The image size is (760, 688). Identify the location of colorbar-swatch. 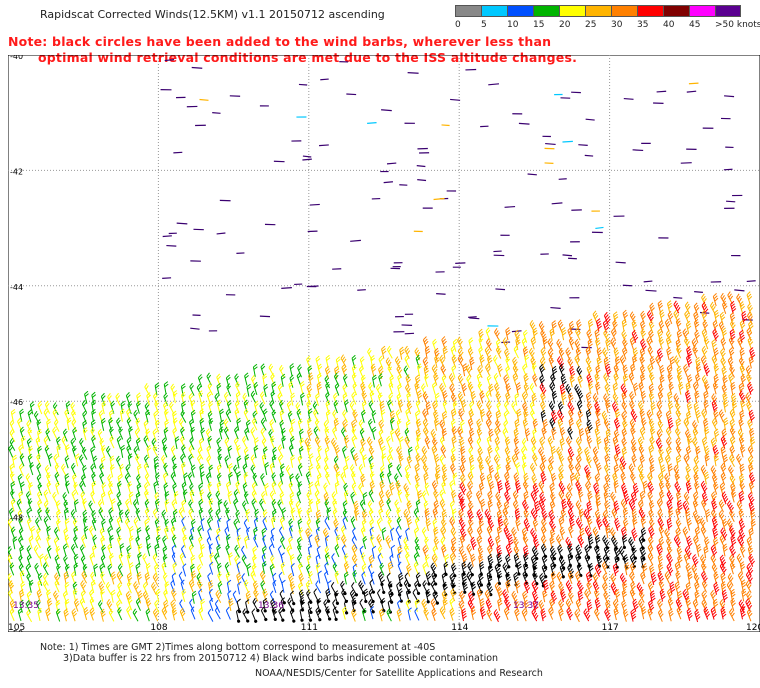
(572, 11).